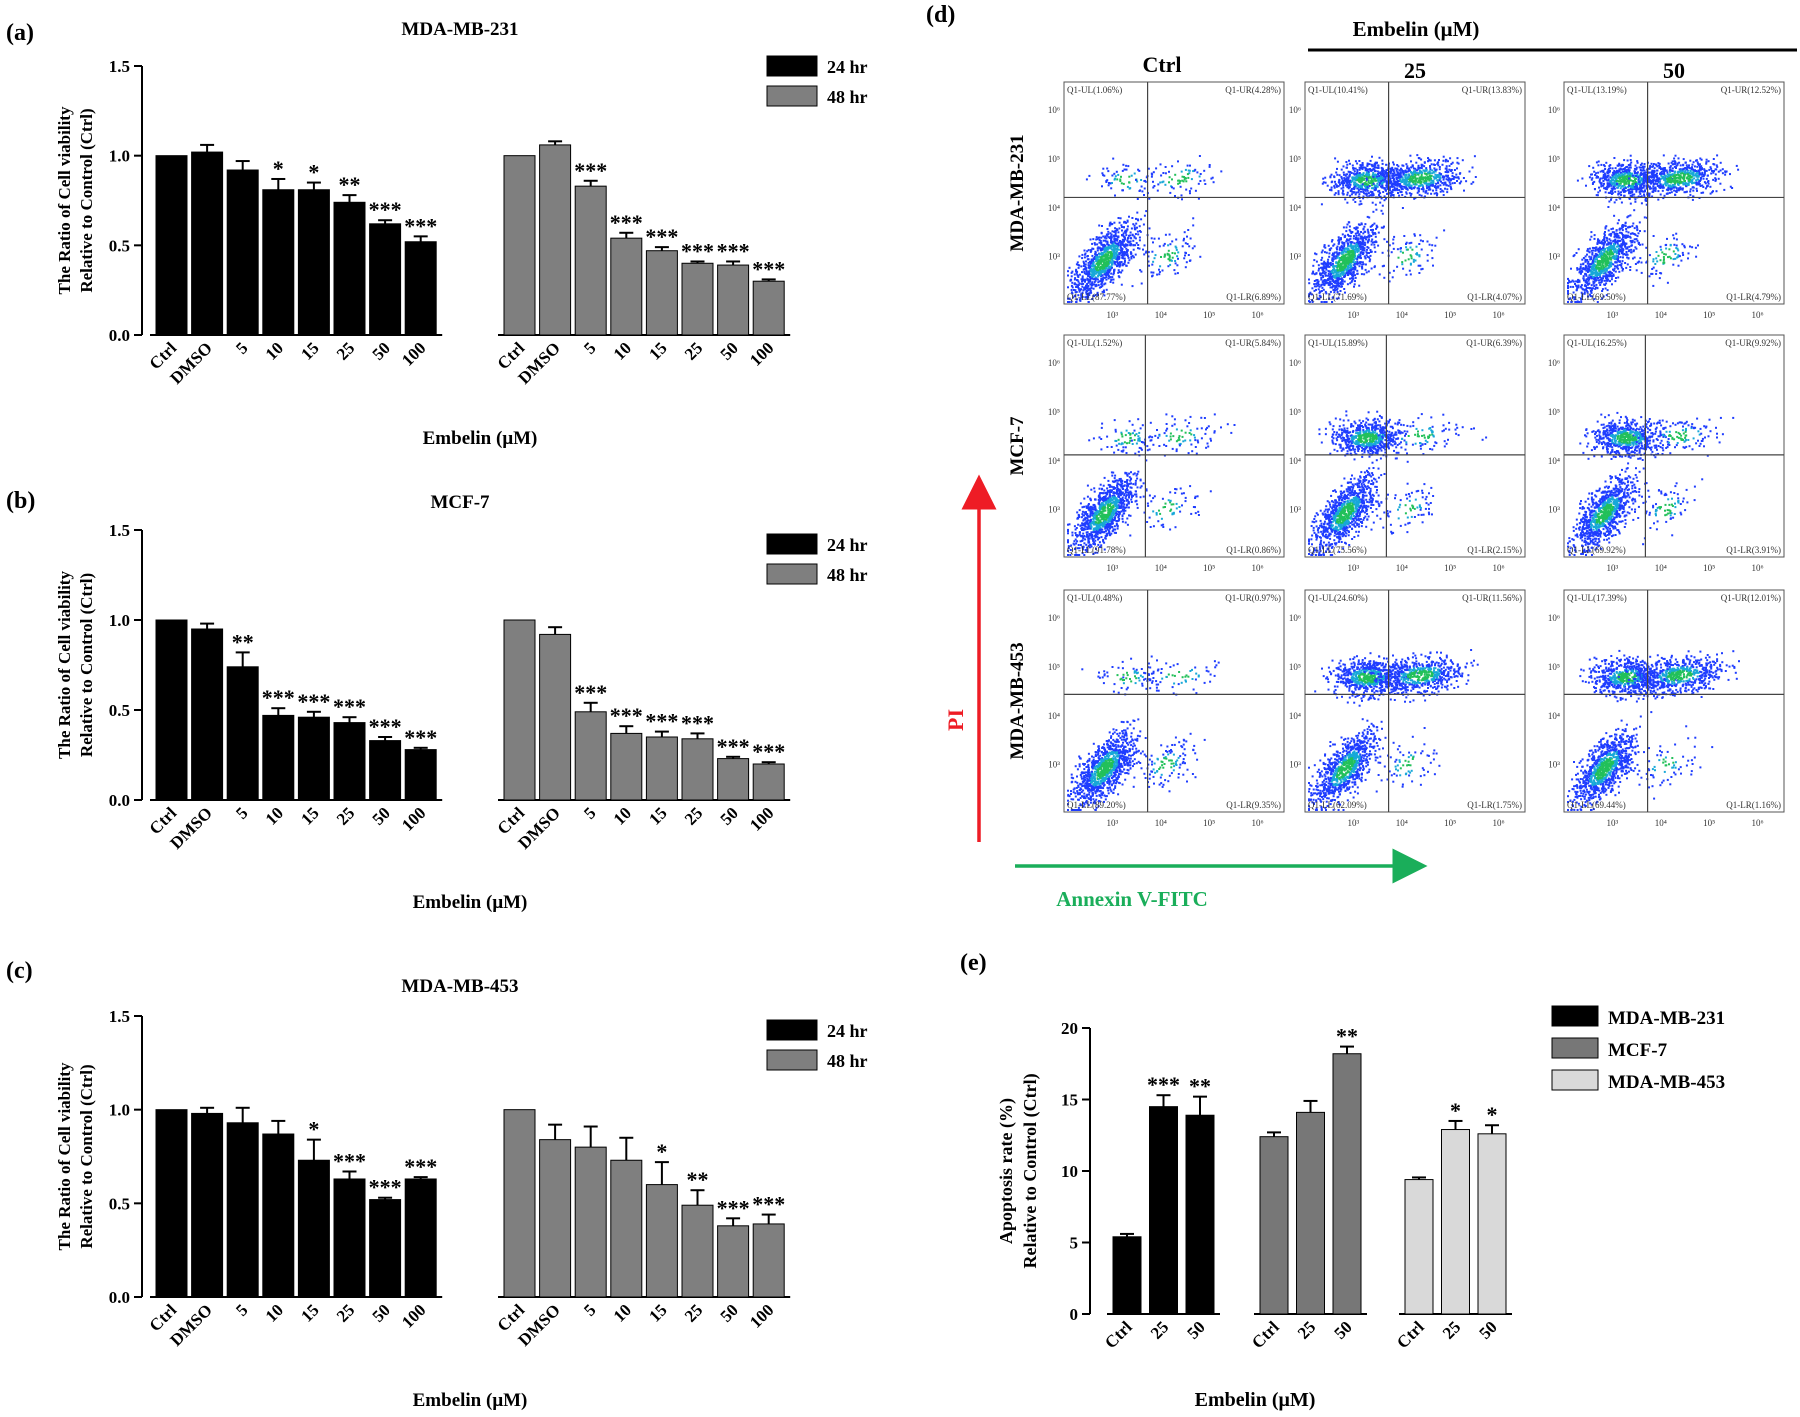 The height and width of the screenshot is (1417, 1800). I want to click on chart-c-y-label: Relative to Control (Ctrl), so click(86, 1156).